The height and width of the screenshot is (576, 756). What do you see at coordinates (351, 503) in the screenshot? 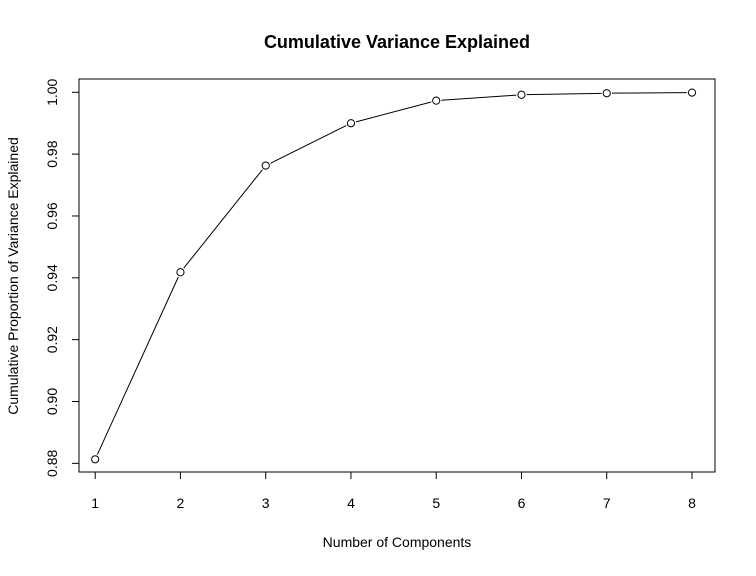
I see `x-tick-label: 4` at bounding box center [351, 503].